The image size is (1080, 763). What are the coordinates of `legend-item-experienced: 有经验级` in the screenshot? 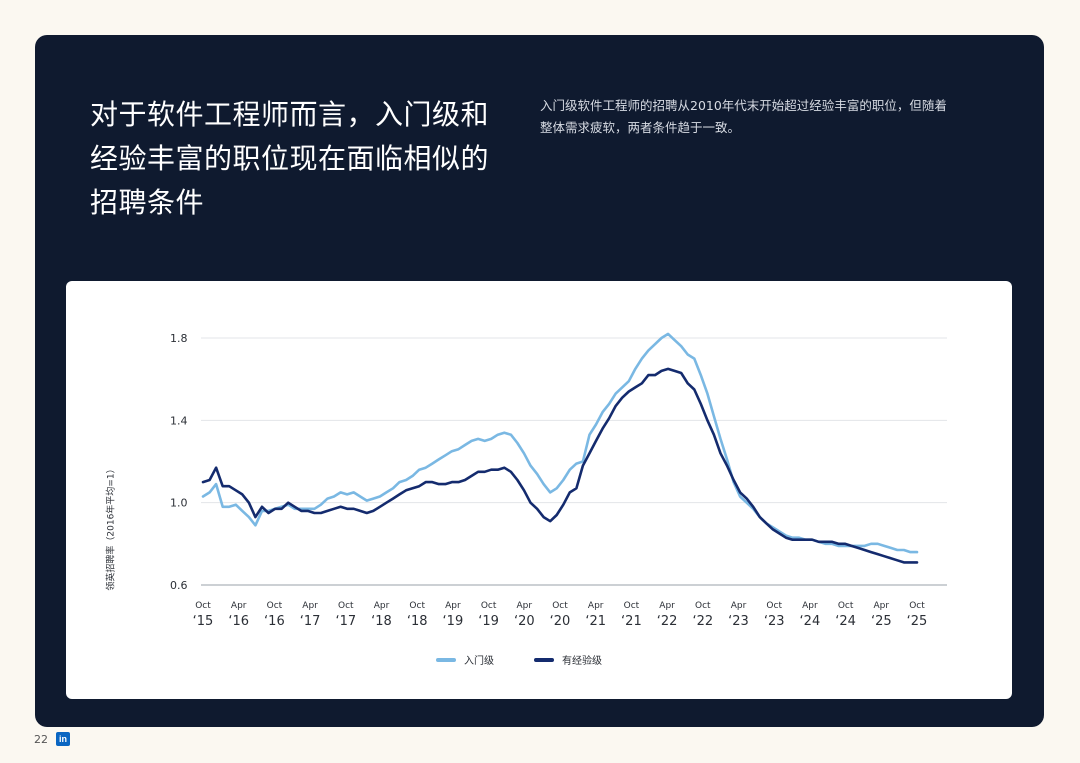 It's located at (568, 659).